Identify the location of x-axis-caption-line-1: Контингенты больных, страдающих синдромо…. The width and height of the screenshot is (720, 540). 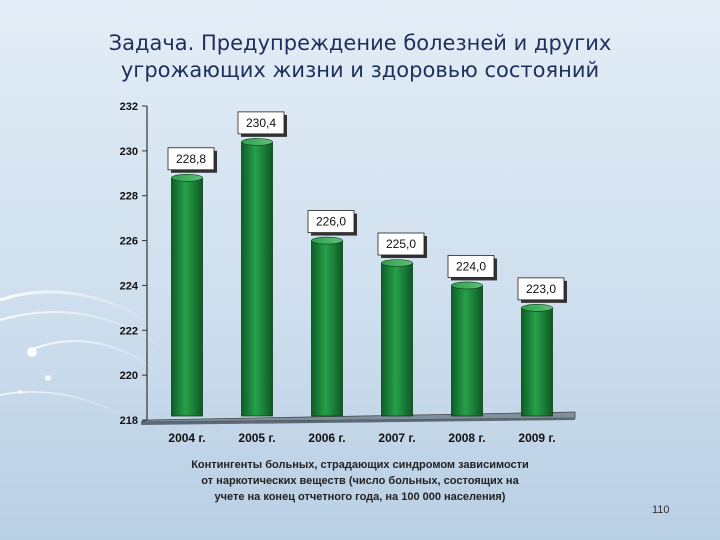
(360, 465).